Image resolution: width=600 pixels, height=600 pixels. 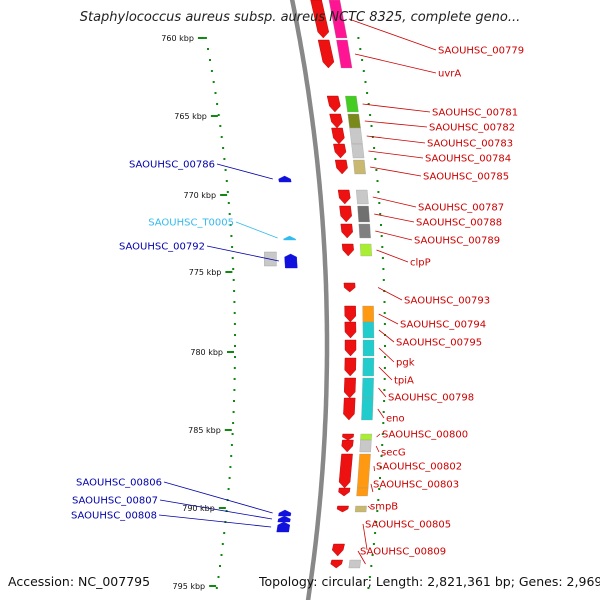 I want to click on forward-gene-label: SAOUHSC_00783, so click(x=470, y=144).